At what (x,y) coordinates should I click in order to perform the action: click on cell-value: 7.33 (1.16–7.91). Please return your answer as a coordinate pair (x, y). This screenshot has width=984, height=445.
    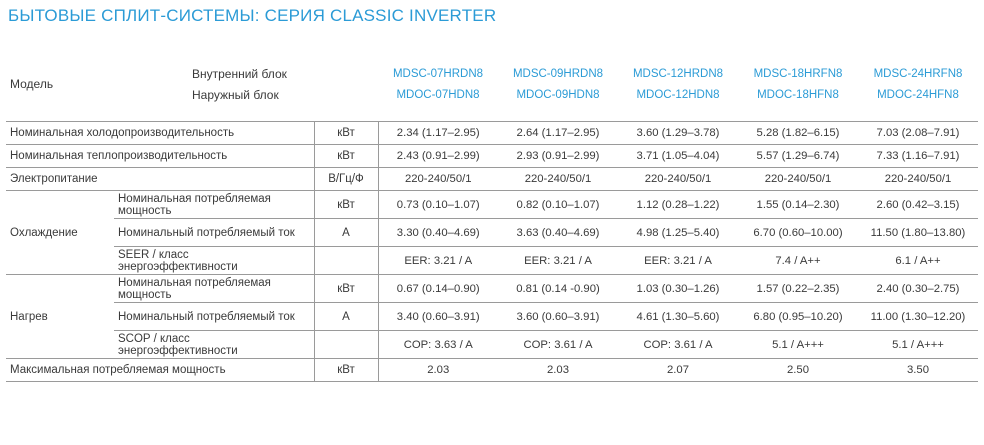
    Looking at the image, I should click on (918, 156).